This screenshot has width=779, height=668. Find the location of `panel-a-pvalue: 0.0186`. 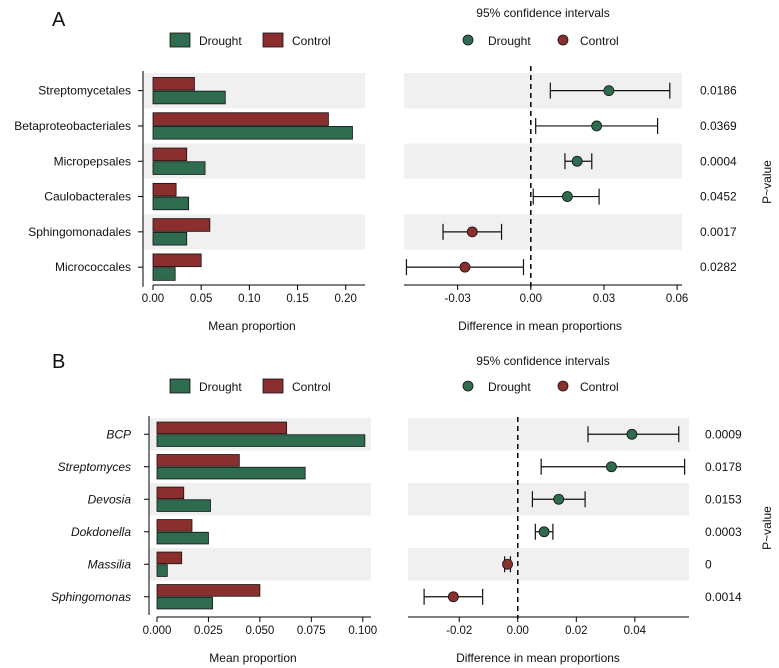

panel-a-pvalue: 0.0186 is located at coordinates (718, 91).